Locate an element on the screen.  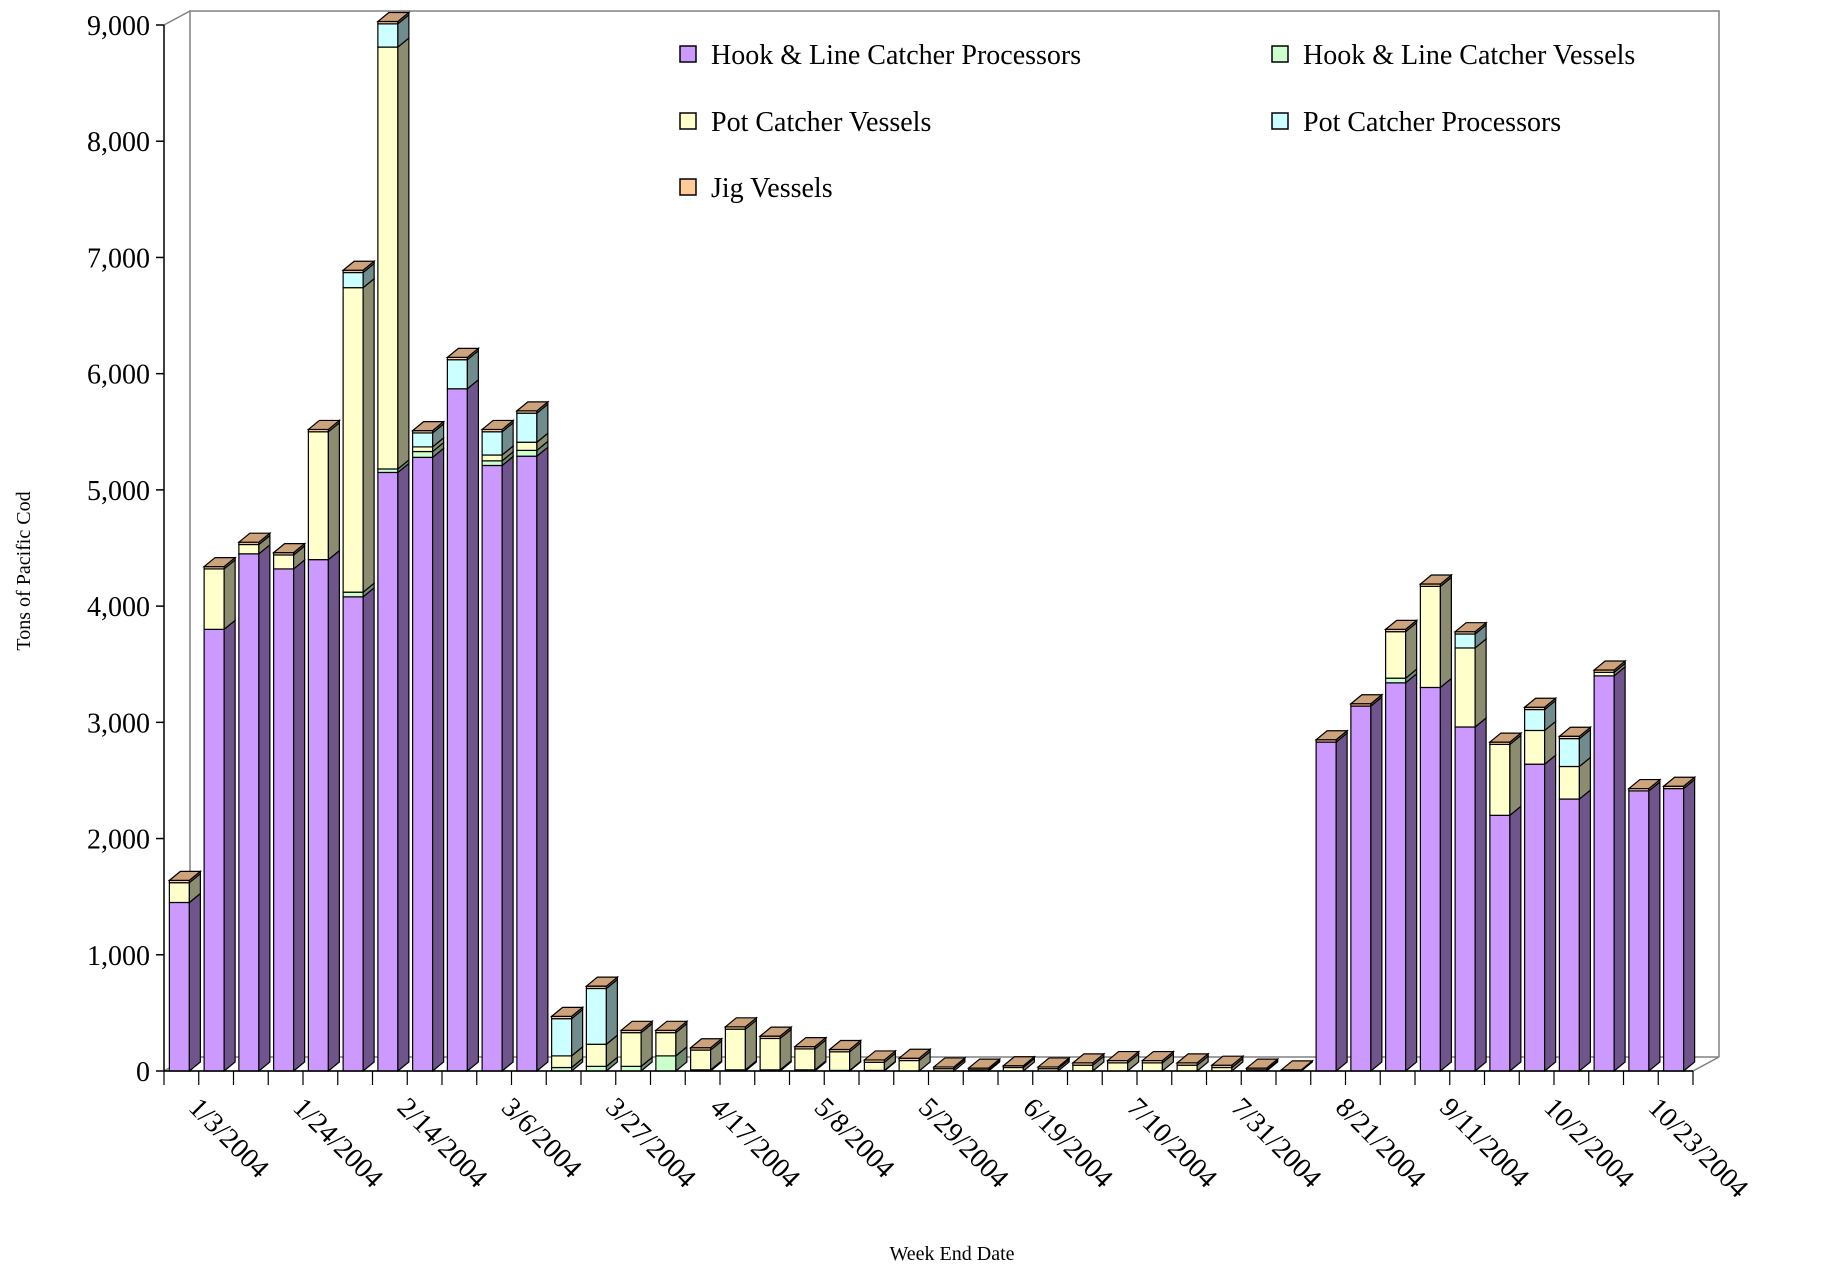
y-tick-label: 9,000 is located at coordinates (118, 26).